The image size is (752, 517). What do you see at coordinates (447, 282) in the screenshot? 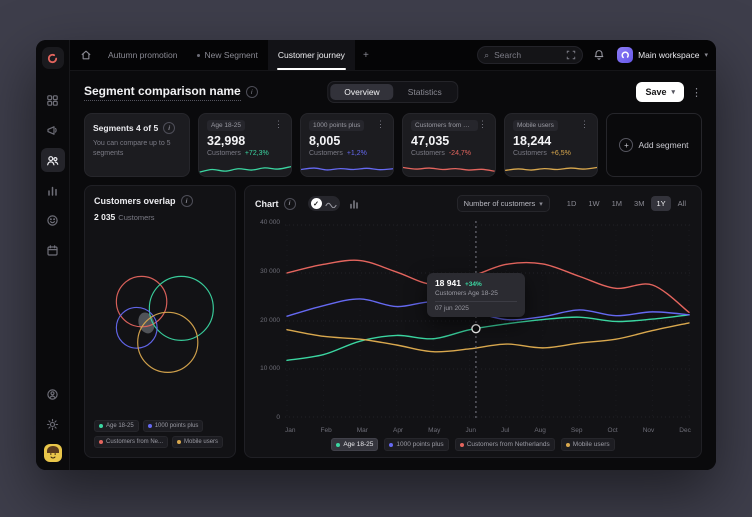
I see `tooltip-value: 18 941` at bounding box center [447, 282].